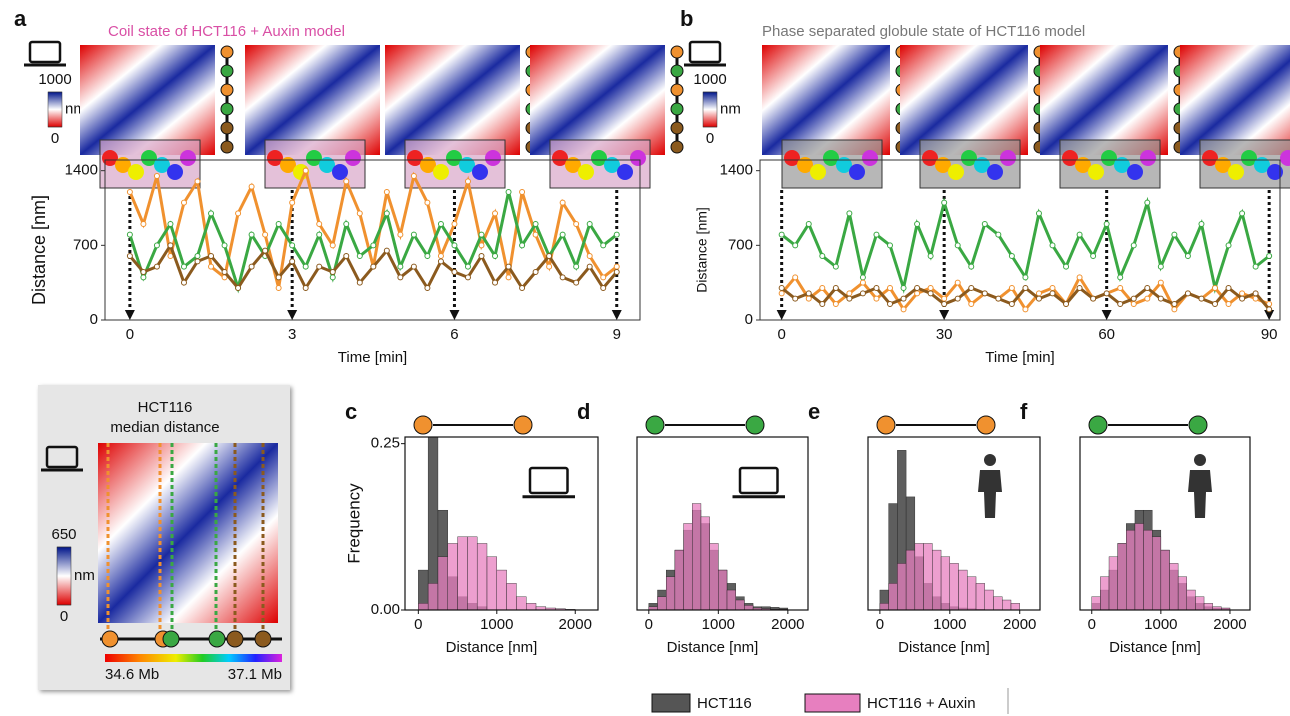  I want to click on y-axis-title: Distance [nm], so click(702, 250).